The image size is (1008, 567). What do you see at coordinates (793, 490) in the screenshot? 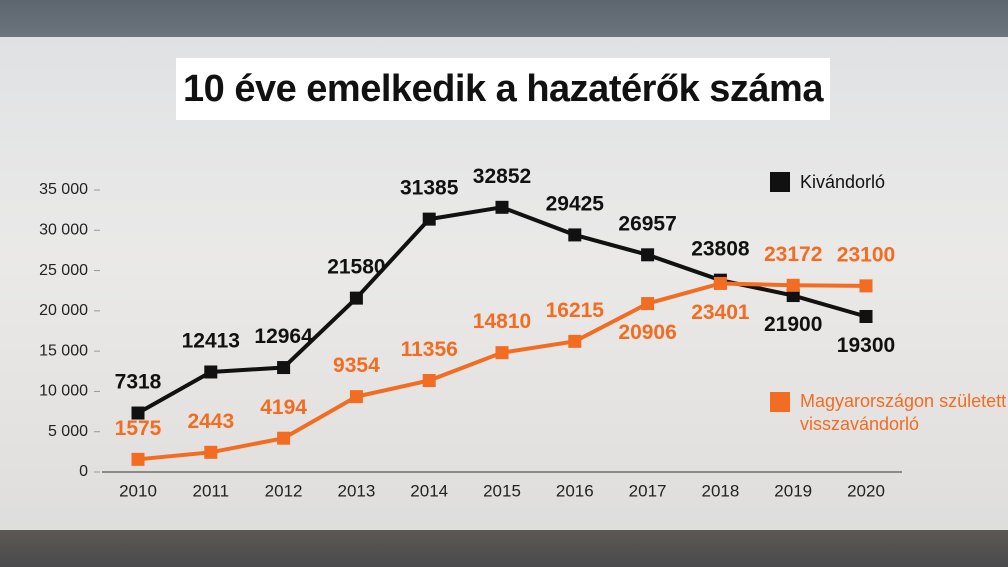
I see `x-tick-label: 2019` at bounding box center [793, 490].